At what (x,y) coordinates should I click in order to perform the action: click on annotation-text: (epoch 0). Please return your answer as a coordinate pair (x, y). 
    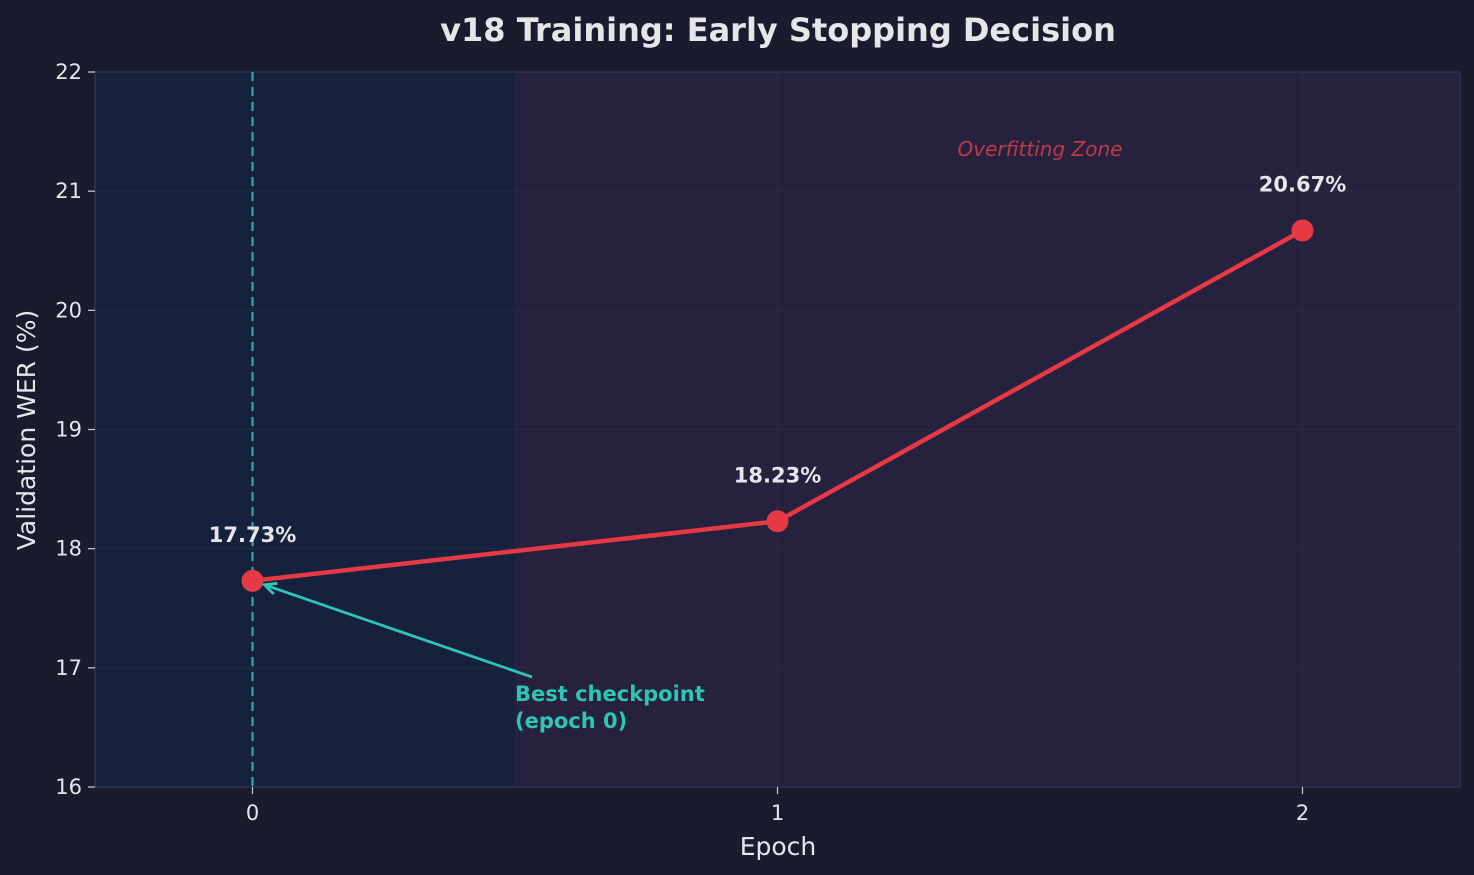
    Looking at the image, I should click on (571, 721).